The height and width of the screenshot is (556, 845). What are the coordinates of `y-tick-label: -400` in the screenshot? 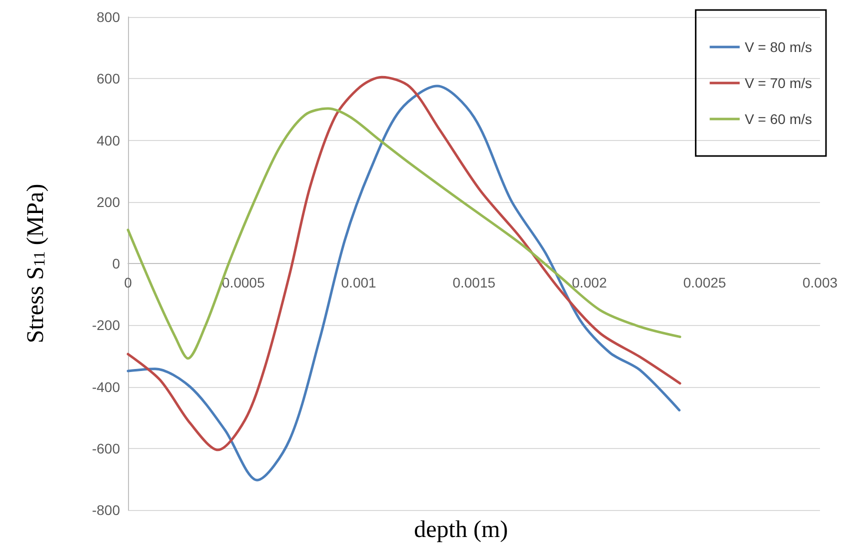 It's located at (106, 386).